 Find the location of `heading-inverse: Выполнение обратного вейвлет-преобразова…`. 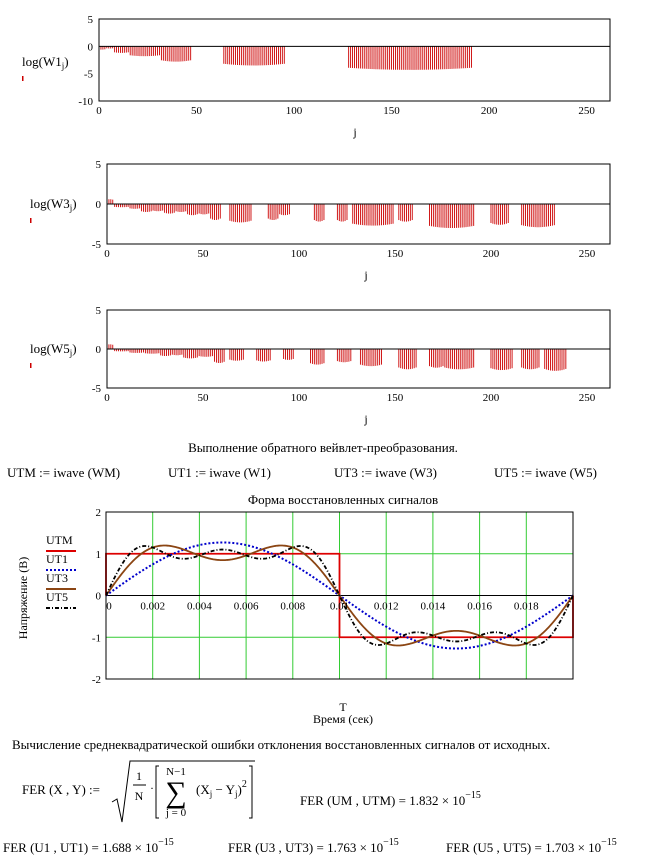

heading-inverse: Выполнение обратного вейвлет-преобразова… is located at coordinates (323, 447).